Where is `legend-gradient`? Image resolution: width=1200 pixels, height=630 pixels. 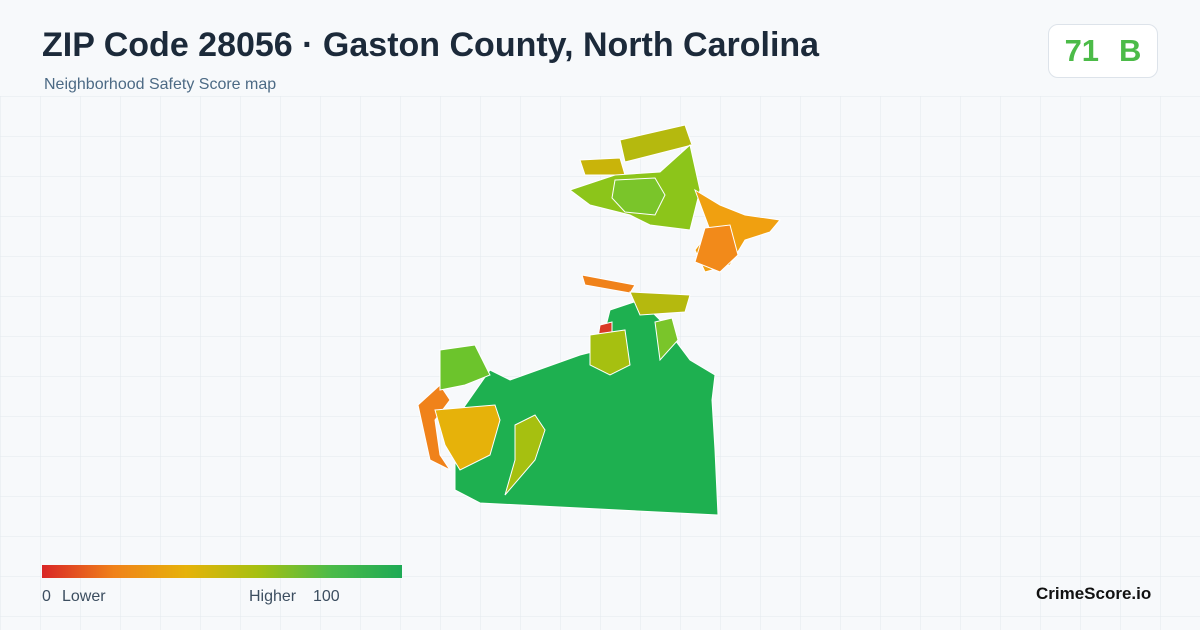
legend-gradient is located at coordinates (222, 571).